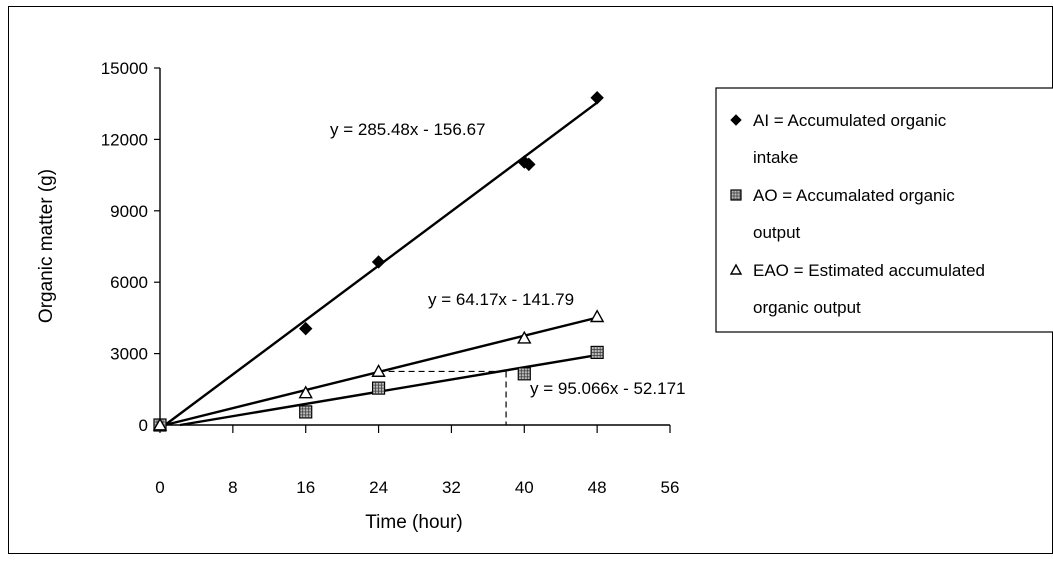 The width and height of the screenshot is (1053, 563). What do you see at coordinates (850, 120) in the screenshot?
I see `legend-label-0-line1: AI = Accumulated organic` at bounding box center [850, 120].